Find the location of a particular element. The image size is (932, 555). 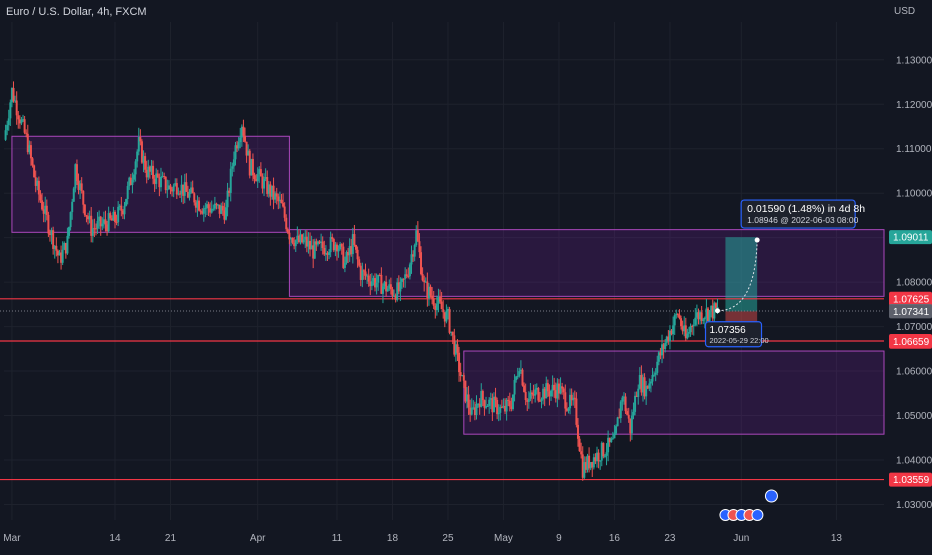

y-tick-label: 1.06000 is located at coordinates (914, 372).